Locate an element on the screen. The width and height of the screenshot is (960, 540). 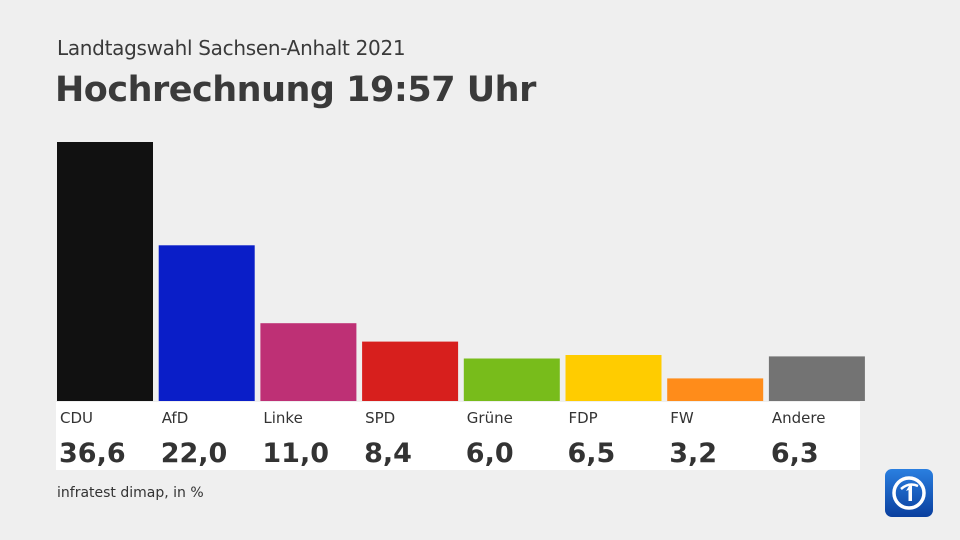
chart-title: Hochrechnung 19:57 Uhr is located at coordinates (295, 90).